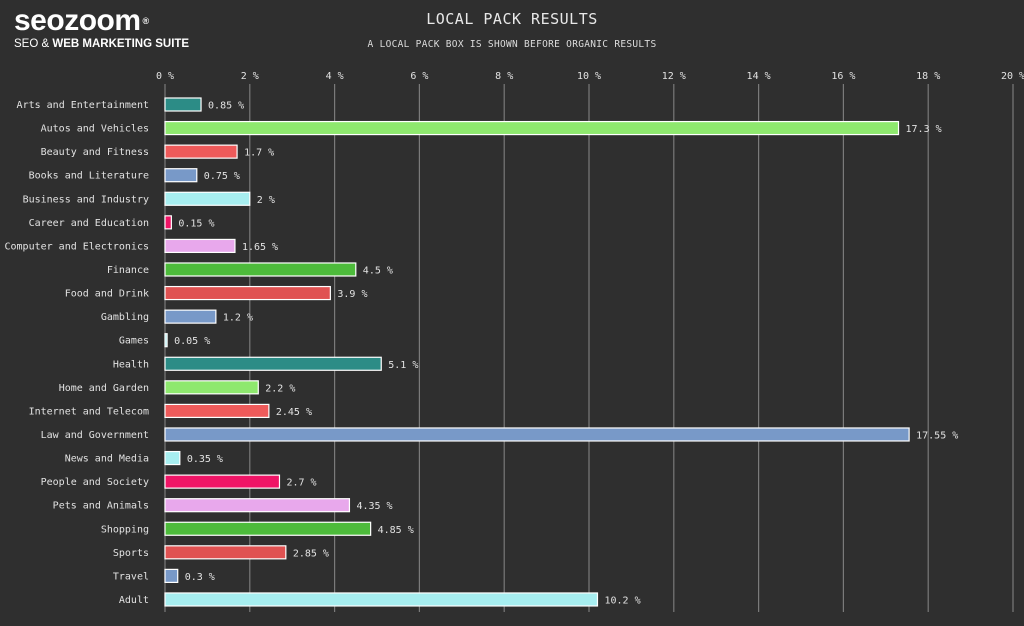 Image resolution: width=1024 pixels, height=626 pixels. What do you see at coordinates (924, 129) in the screenshot?
I see `value-label: 17.3 %` at bounding box center [924, 129].